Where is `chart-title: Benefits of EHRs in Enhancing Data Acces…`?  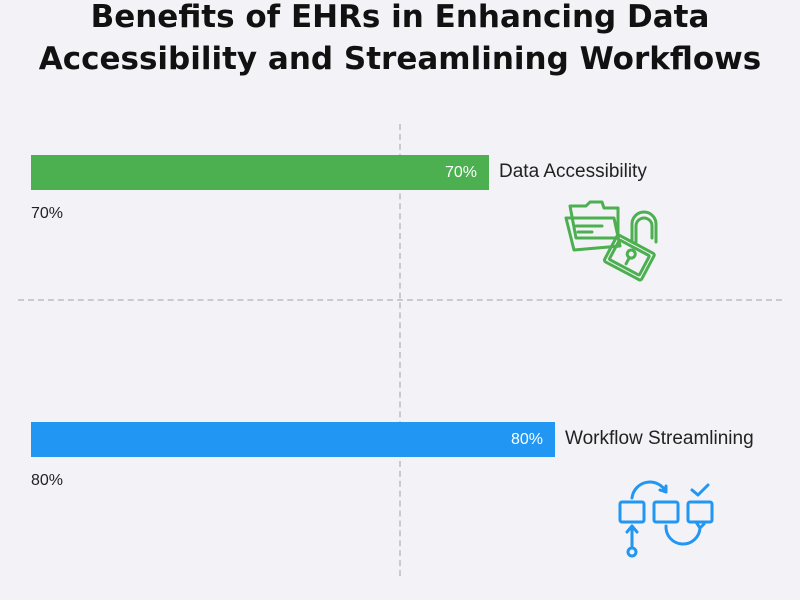 chart-title: Benefits of EHRs in Enhancing Data Acces… is located at coordinates (400, 40).